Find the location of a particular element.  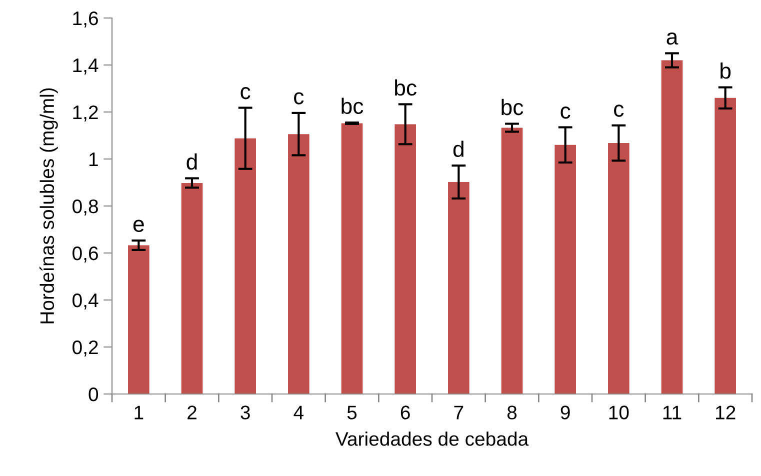

x-tick-label: 12 is located at coordinates (726, 413).